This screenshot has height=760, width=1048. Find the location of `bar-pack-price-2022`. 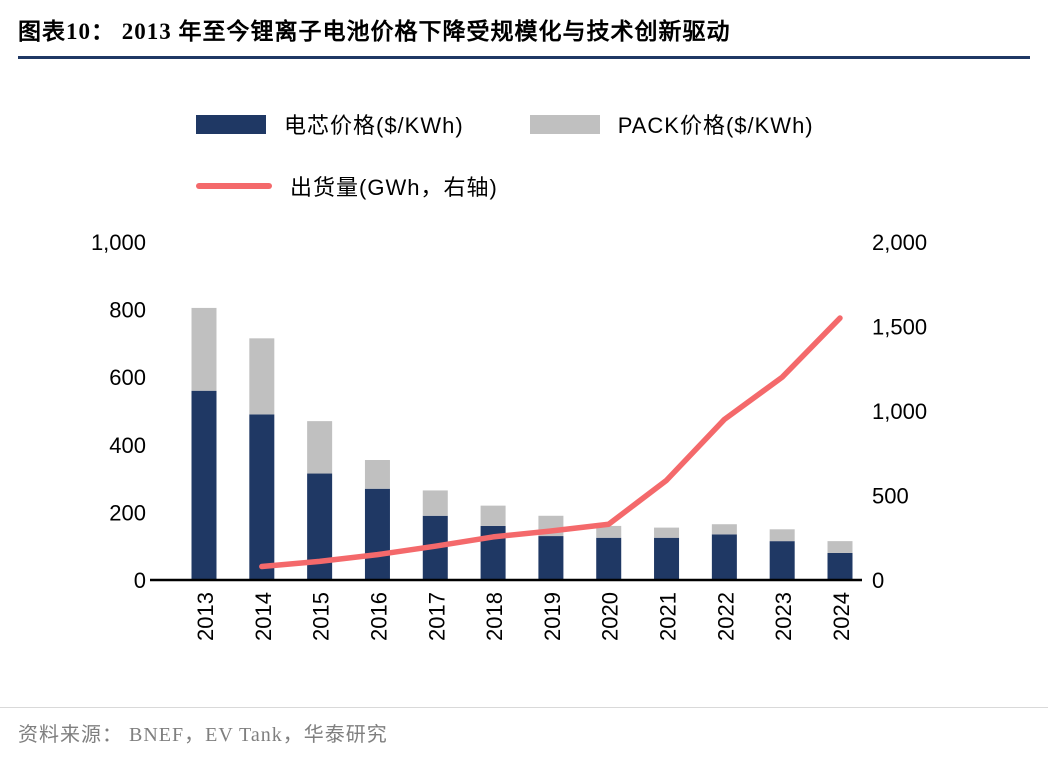

bar-pack-price-2022 is located at coordinates (724, 529).